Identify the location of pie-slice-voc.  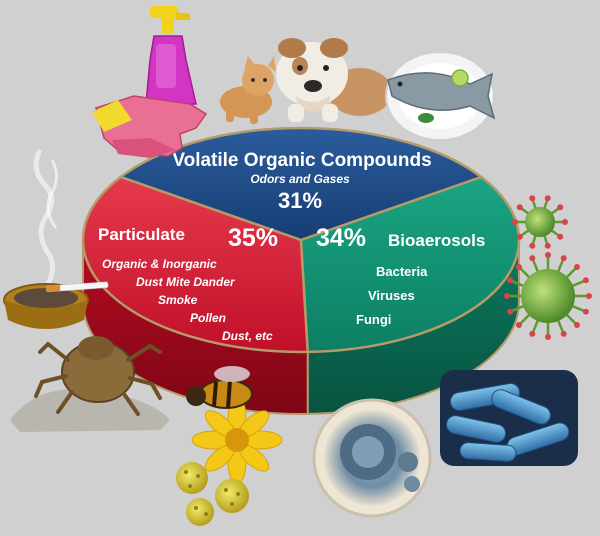
(301, 184).